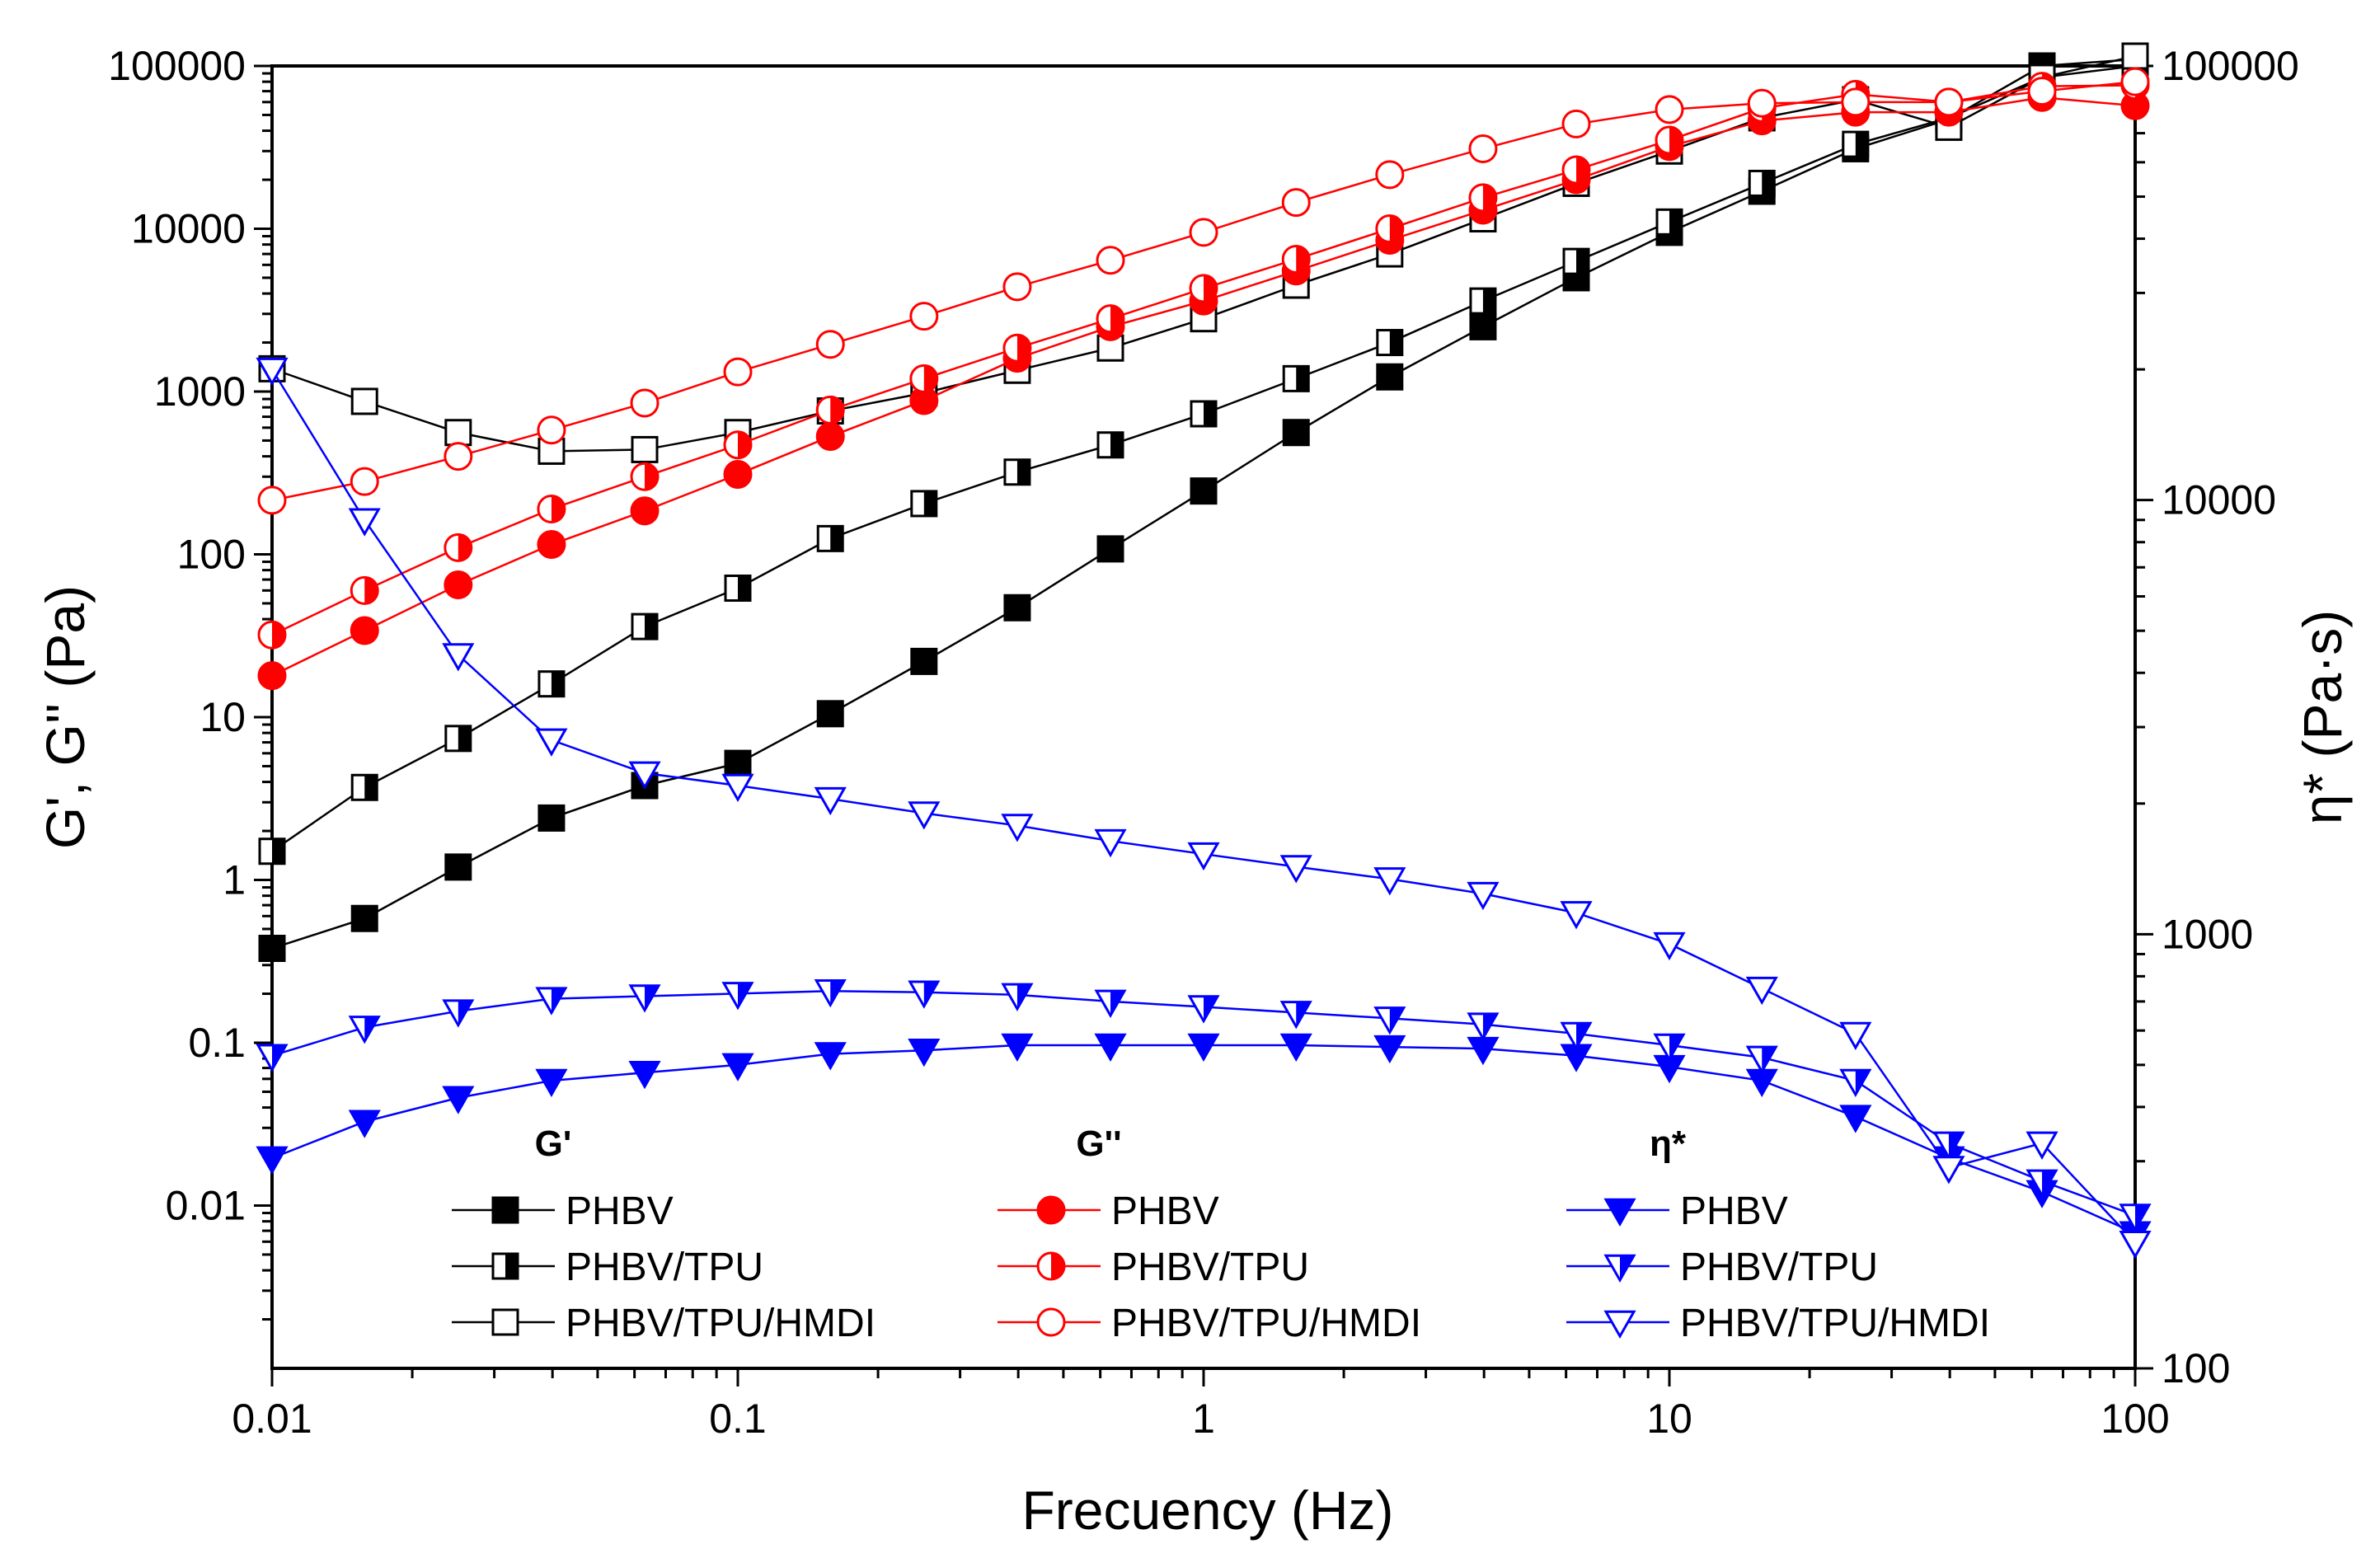  I want to click on legend-label: PHBV/TPU, so click(664, 1267).